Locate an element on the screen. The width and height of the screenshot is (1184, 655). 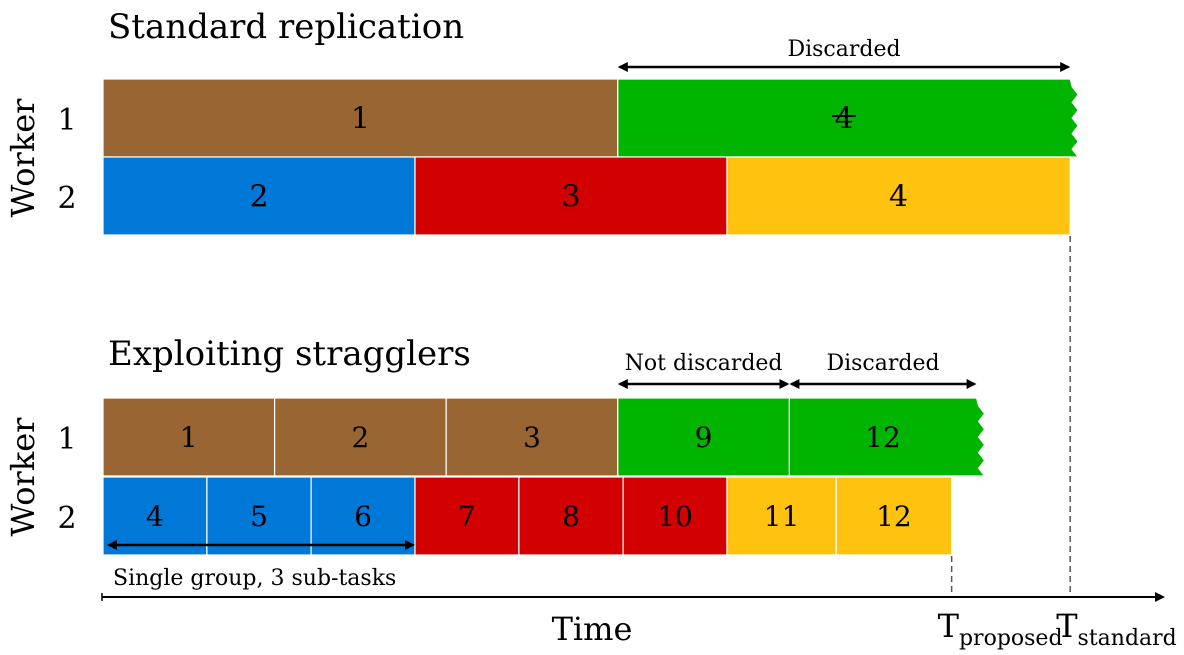
bottom-worker-2-label: 2 is located at coordinates (66, 518).